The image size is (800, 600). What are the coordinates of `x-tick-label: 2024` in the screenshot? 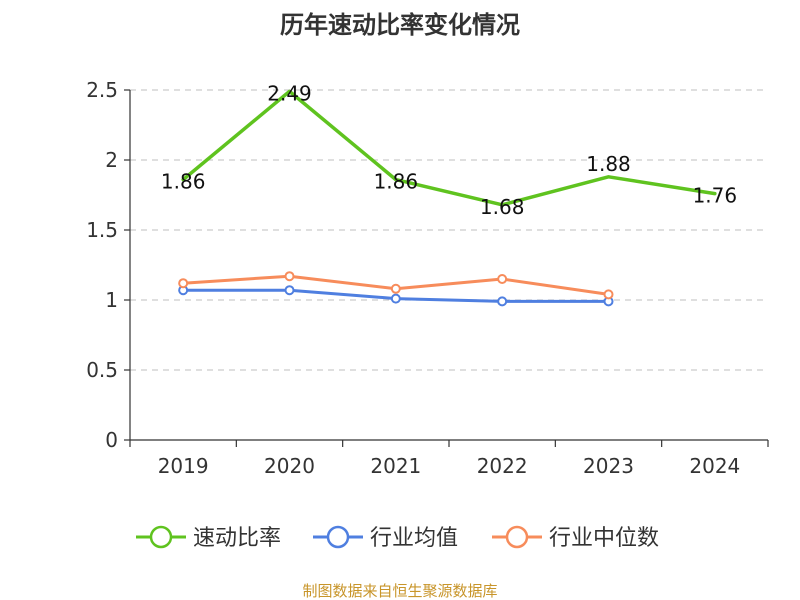 It's located at (714, 466).